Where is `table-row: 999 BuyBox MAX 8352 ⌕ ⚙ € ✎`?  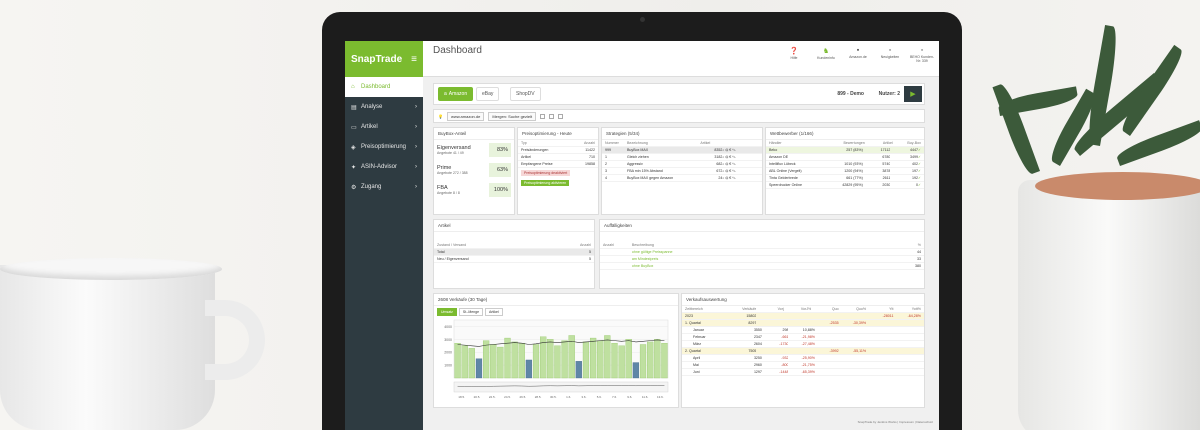 table-row: 999 BuyBox MAX 8352 ⌕ ⚙ € ✎ is located at coordinates (682, 150).